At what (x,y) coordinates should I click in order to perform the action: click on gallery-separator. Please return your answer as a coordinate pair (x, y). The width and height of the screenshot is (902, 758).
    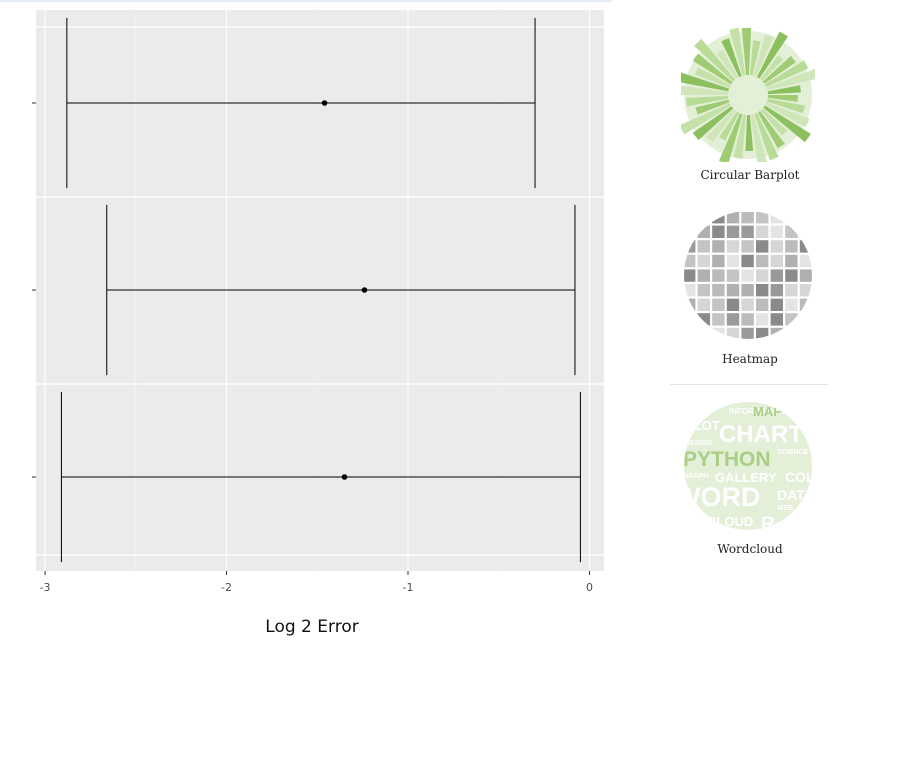
    Looking at the image, I should click on (749, 384).